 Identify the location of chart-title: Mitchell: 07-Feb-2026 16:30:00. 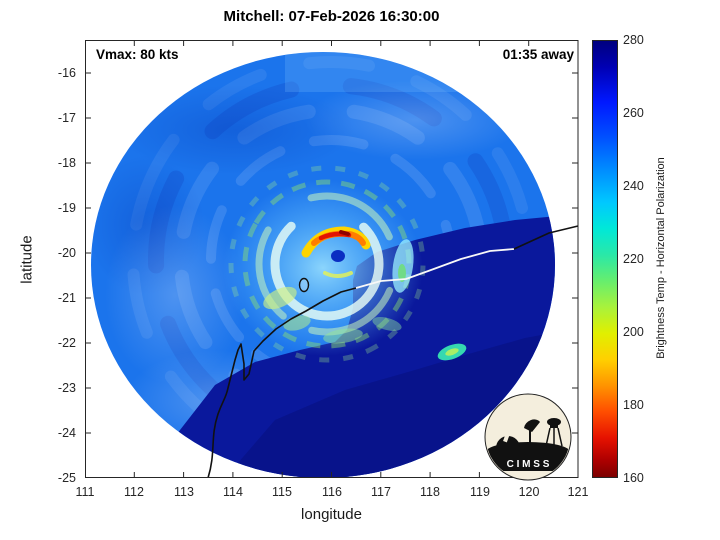
(331, 16).